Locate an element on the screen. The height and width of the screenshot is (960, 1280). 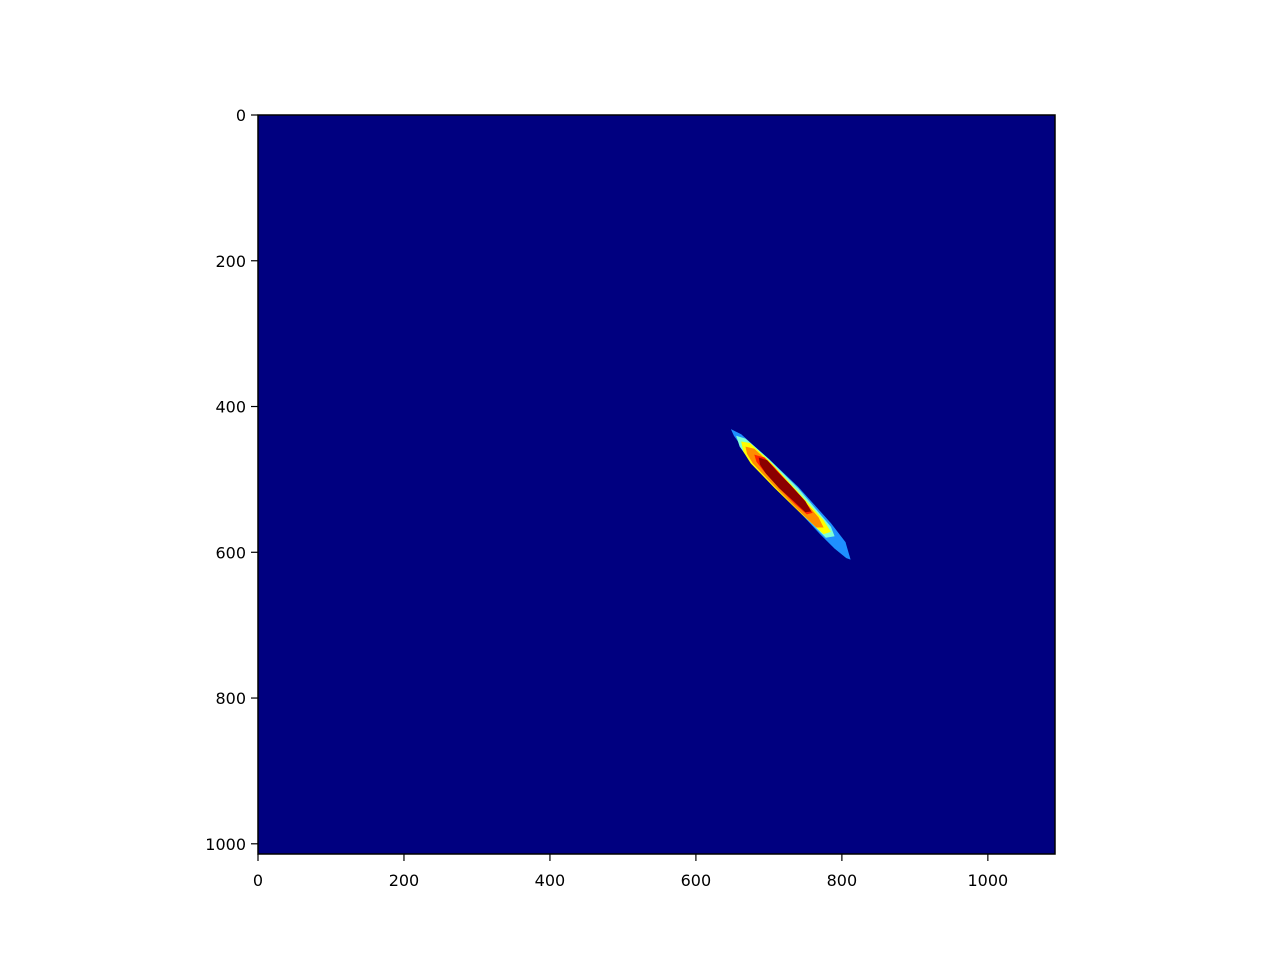
y-tick-label: 800 is located at coordinates (230, 698).